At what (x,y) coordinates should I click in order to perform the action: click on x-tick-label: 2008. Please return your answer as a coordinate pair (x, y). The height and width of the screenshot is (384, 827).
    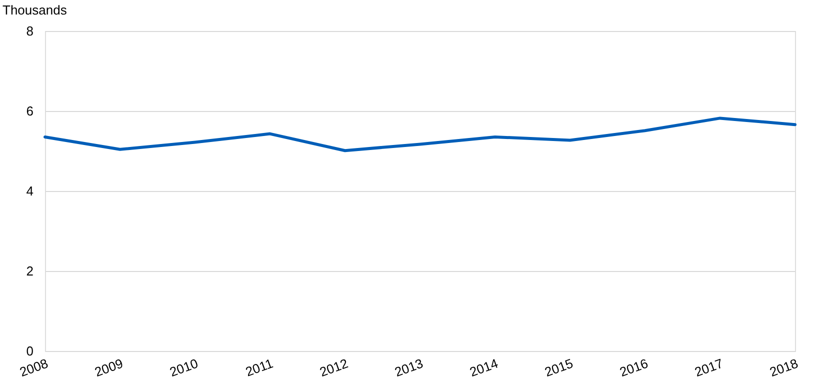
    Looking at the image, I should click on (34, 368).